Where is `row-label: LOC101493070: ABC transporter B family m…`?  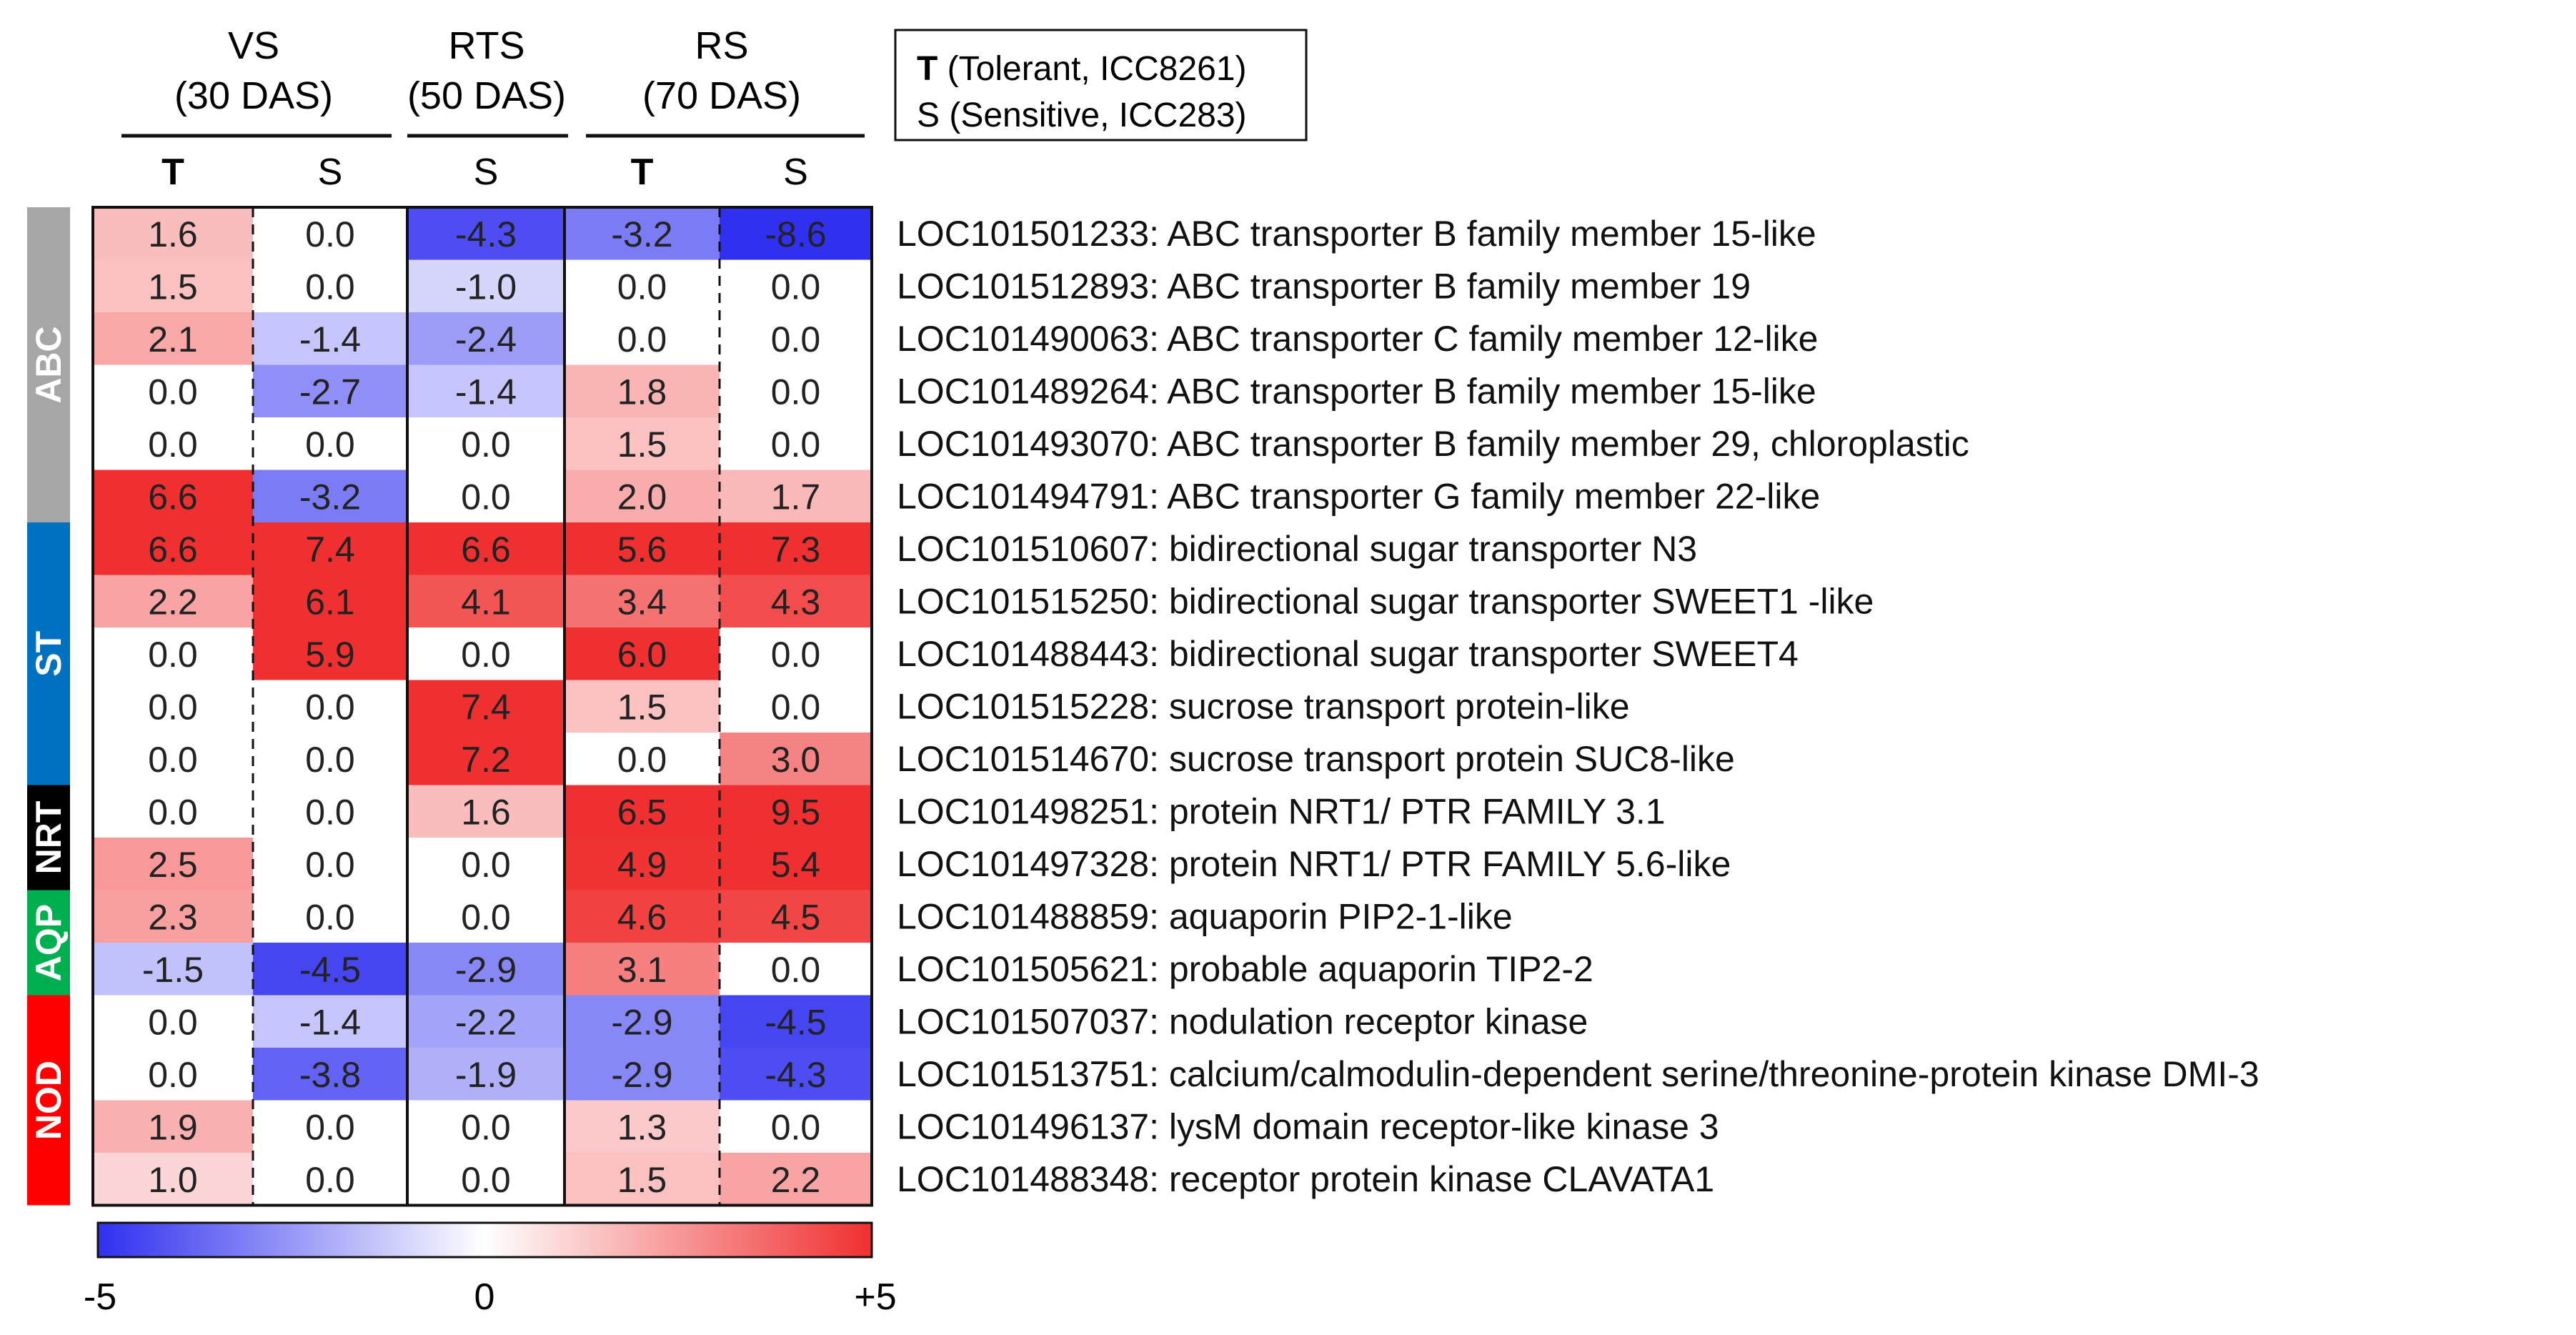 row-label: LOC101493070: ABC transporter B family m… is located at coordinates (1433, 444).